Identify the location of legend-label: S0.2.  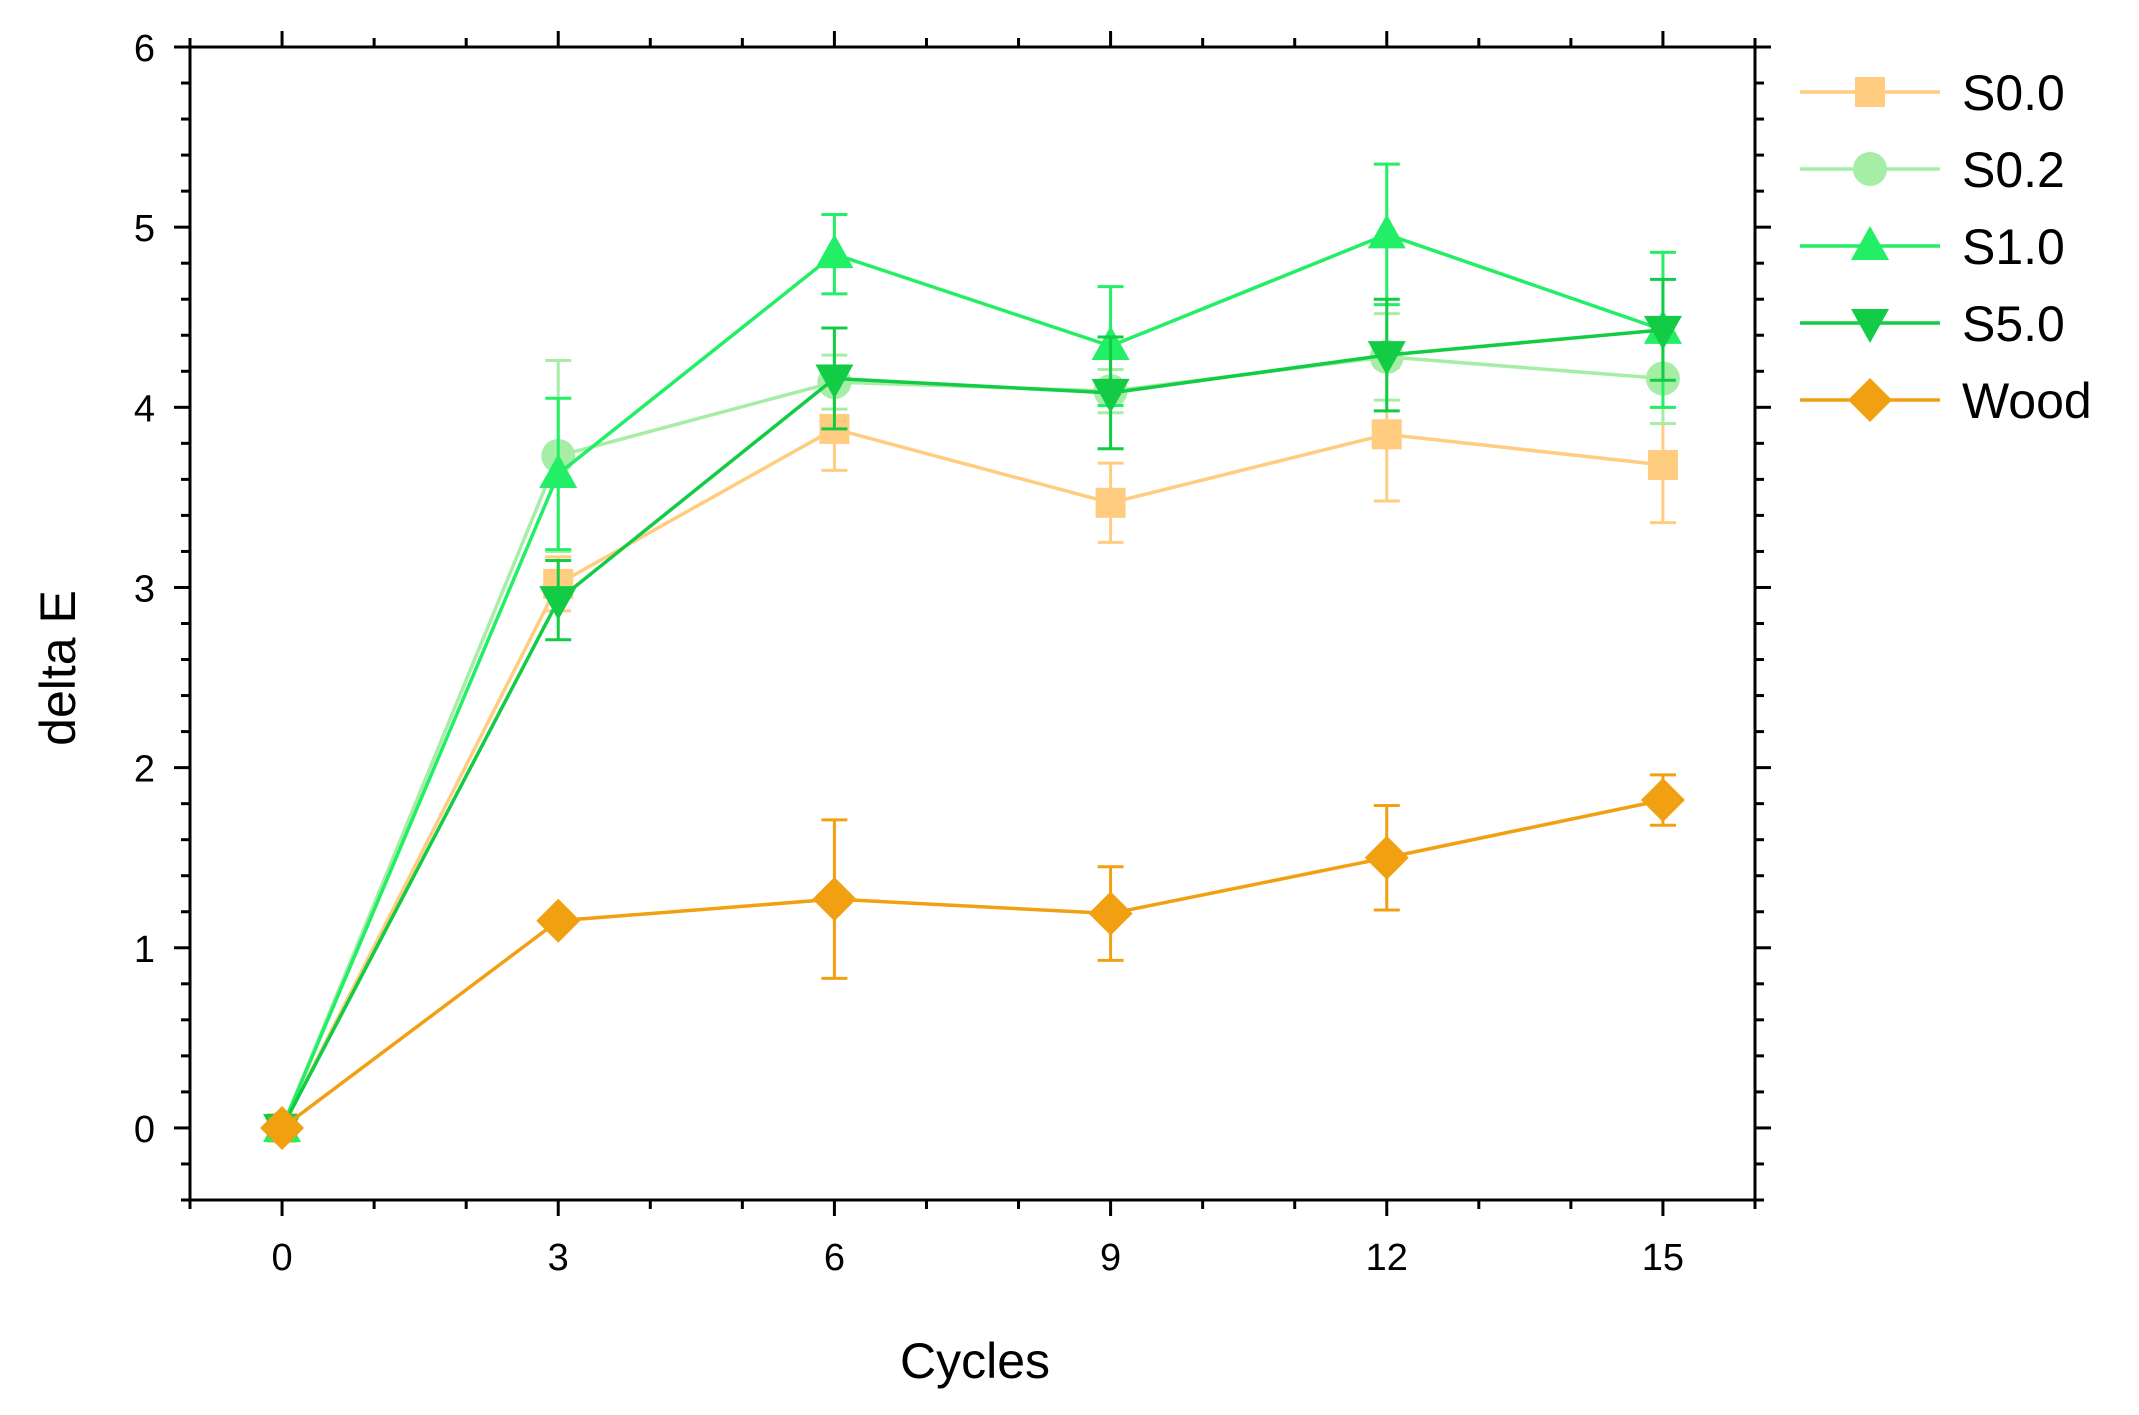
(2013, 170).